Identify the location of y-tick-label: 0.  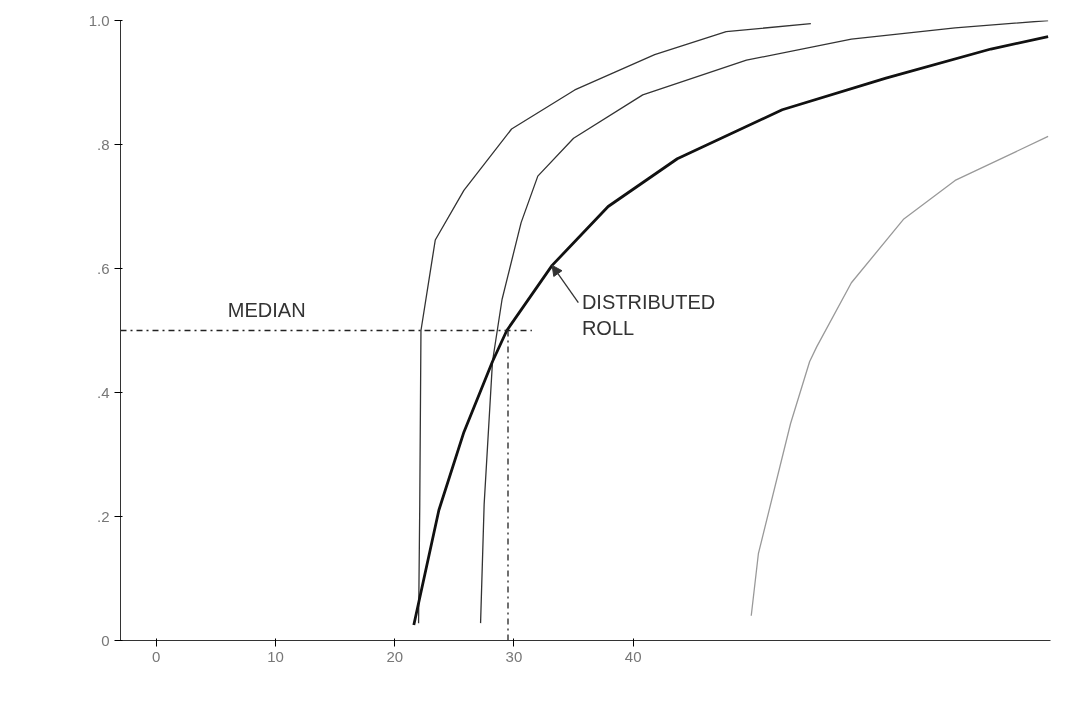
(105, 640).